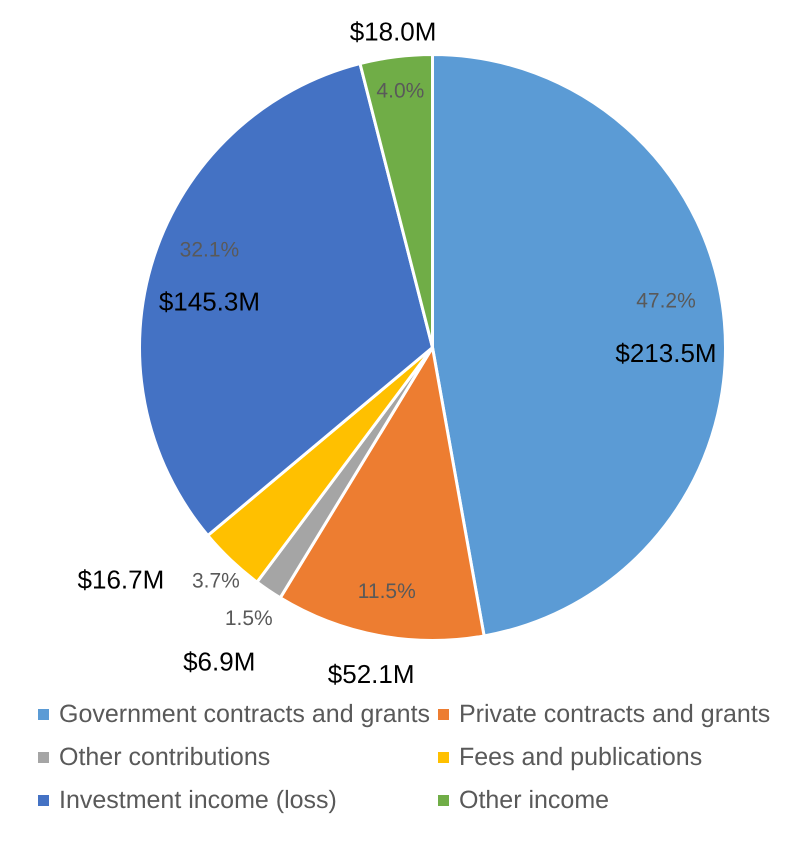 The height and width of the screenshot is (854, 802). I want to click on text: 47.2%, so click(666, 301).